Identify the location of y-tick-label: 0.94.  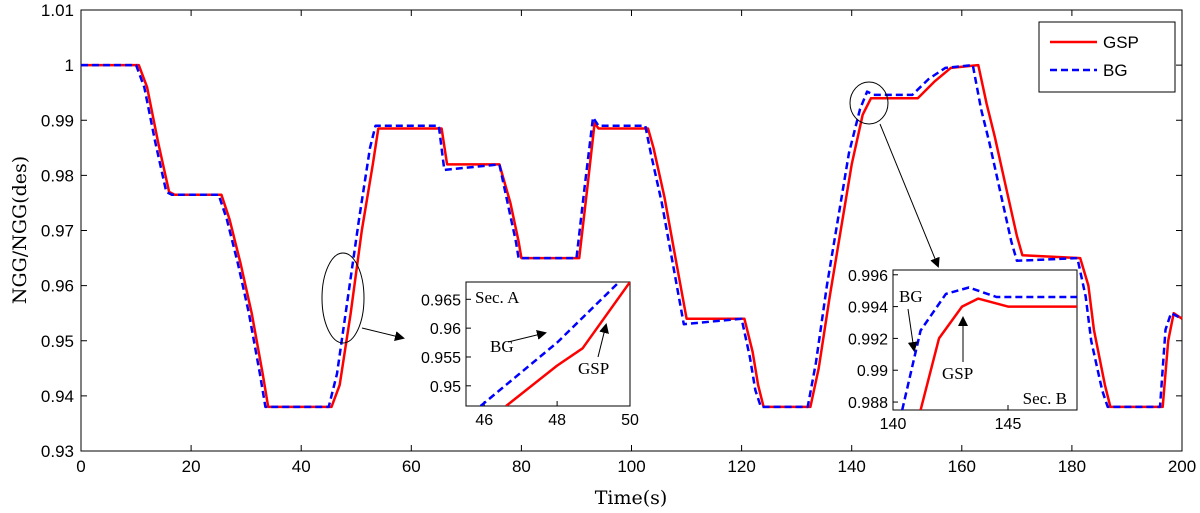
(57, 396).